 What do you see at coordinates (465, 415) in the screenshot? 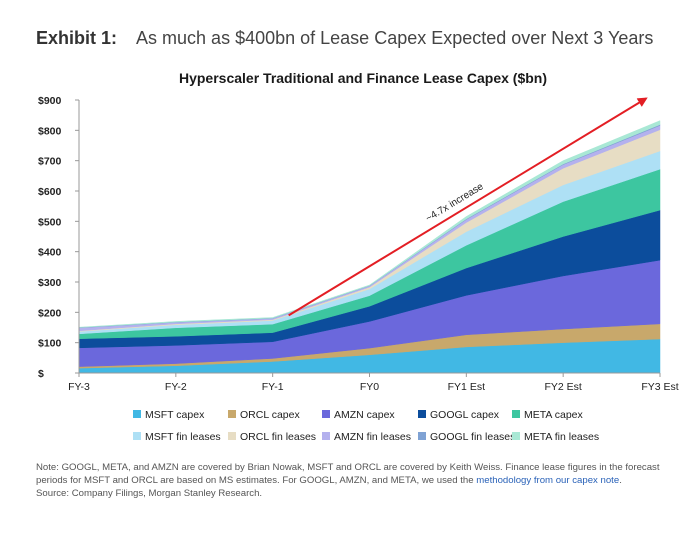
I see `legend-label: GOOGL capex` at bounding box center [465, 415].